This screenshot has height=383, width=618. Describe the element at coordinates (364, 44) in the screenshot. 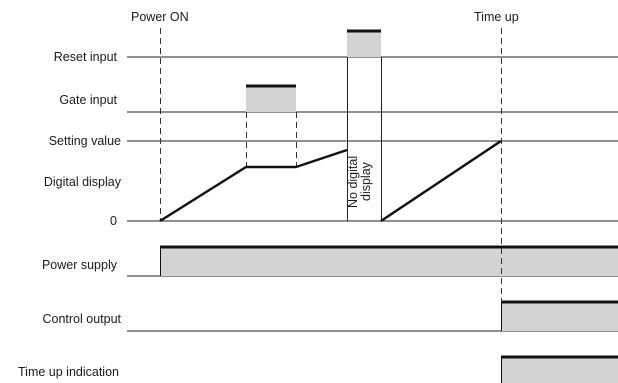

I see `reset-input-pulse` at that location.